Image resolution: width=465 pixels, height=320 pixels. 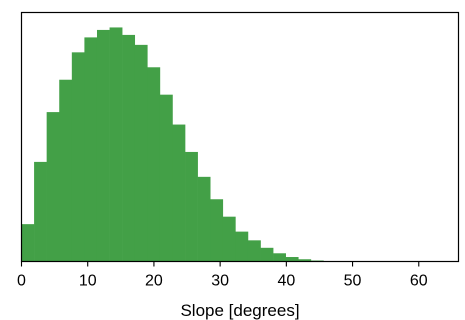 What do you see at coordinates (286, 281) in the screenshot?
I see `x-tick-label: 40` at bounding box center [286, 281].